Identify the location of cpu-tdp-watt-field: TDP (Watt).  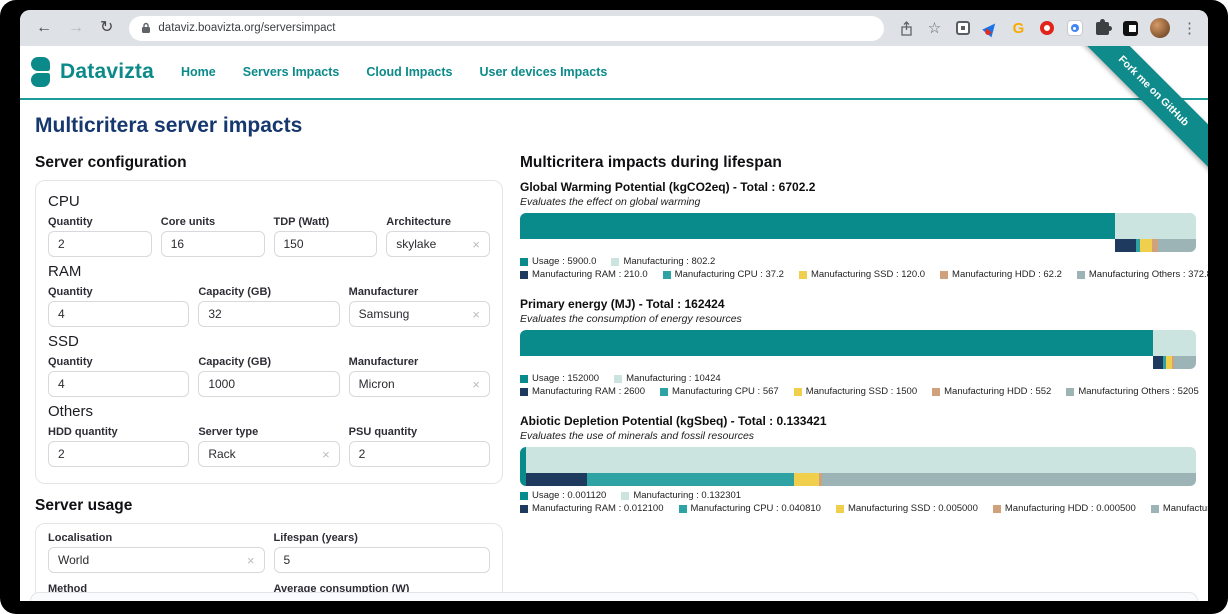
(325, 235).